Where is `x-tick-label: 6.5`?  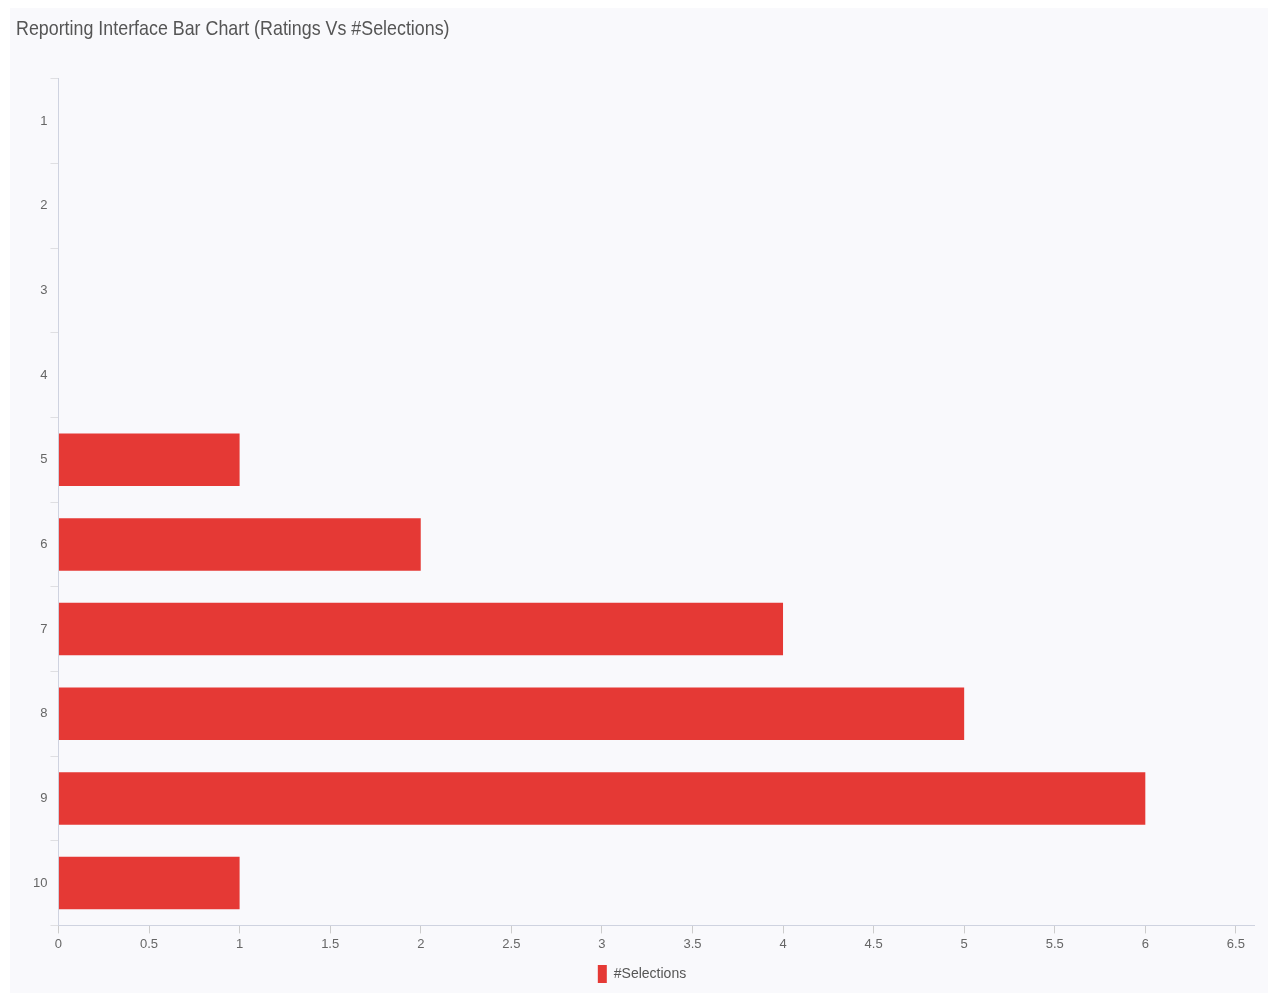
x-tick-label: 6.5 is located at coordinates (1235, 943).